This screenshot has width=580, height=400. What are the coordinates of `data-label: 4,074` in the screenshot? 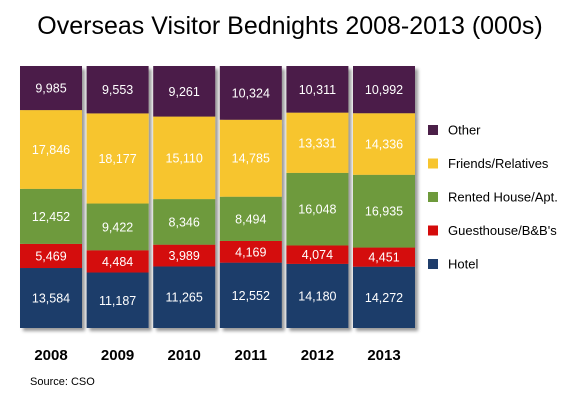 It's located at (317, 255).